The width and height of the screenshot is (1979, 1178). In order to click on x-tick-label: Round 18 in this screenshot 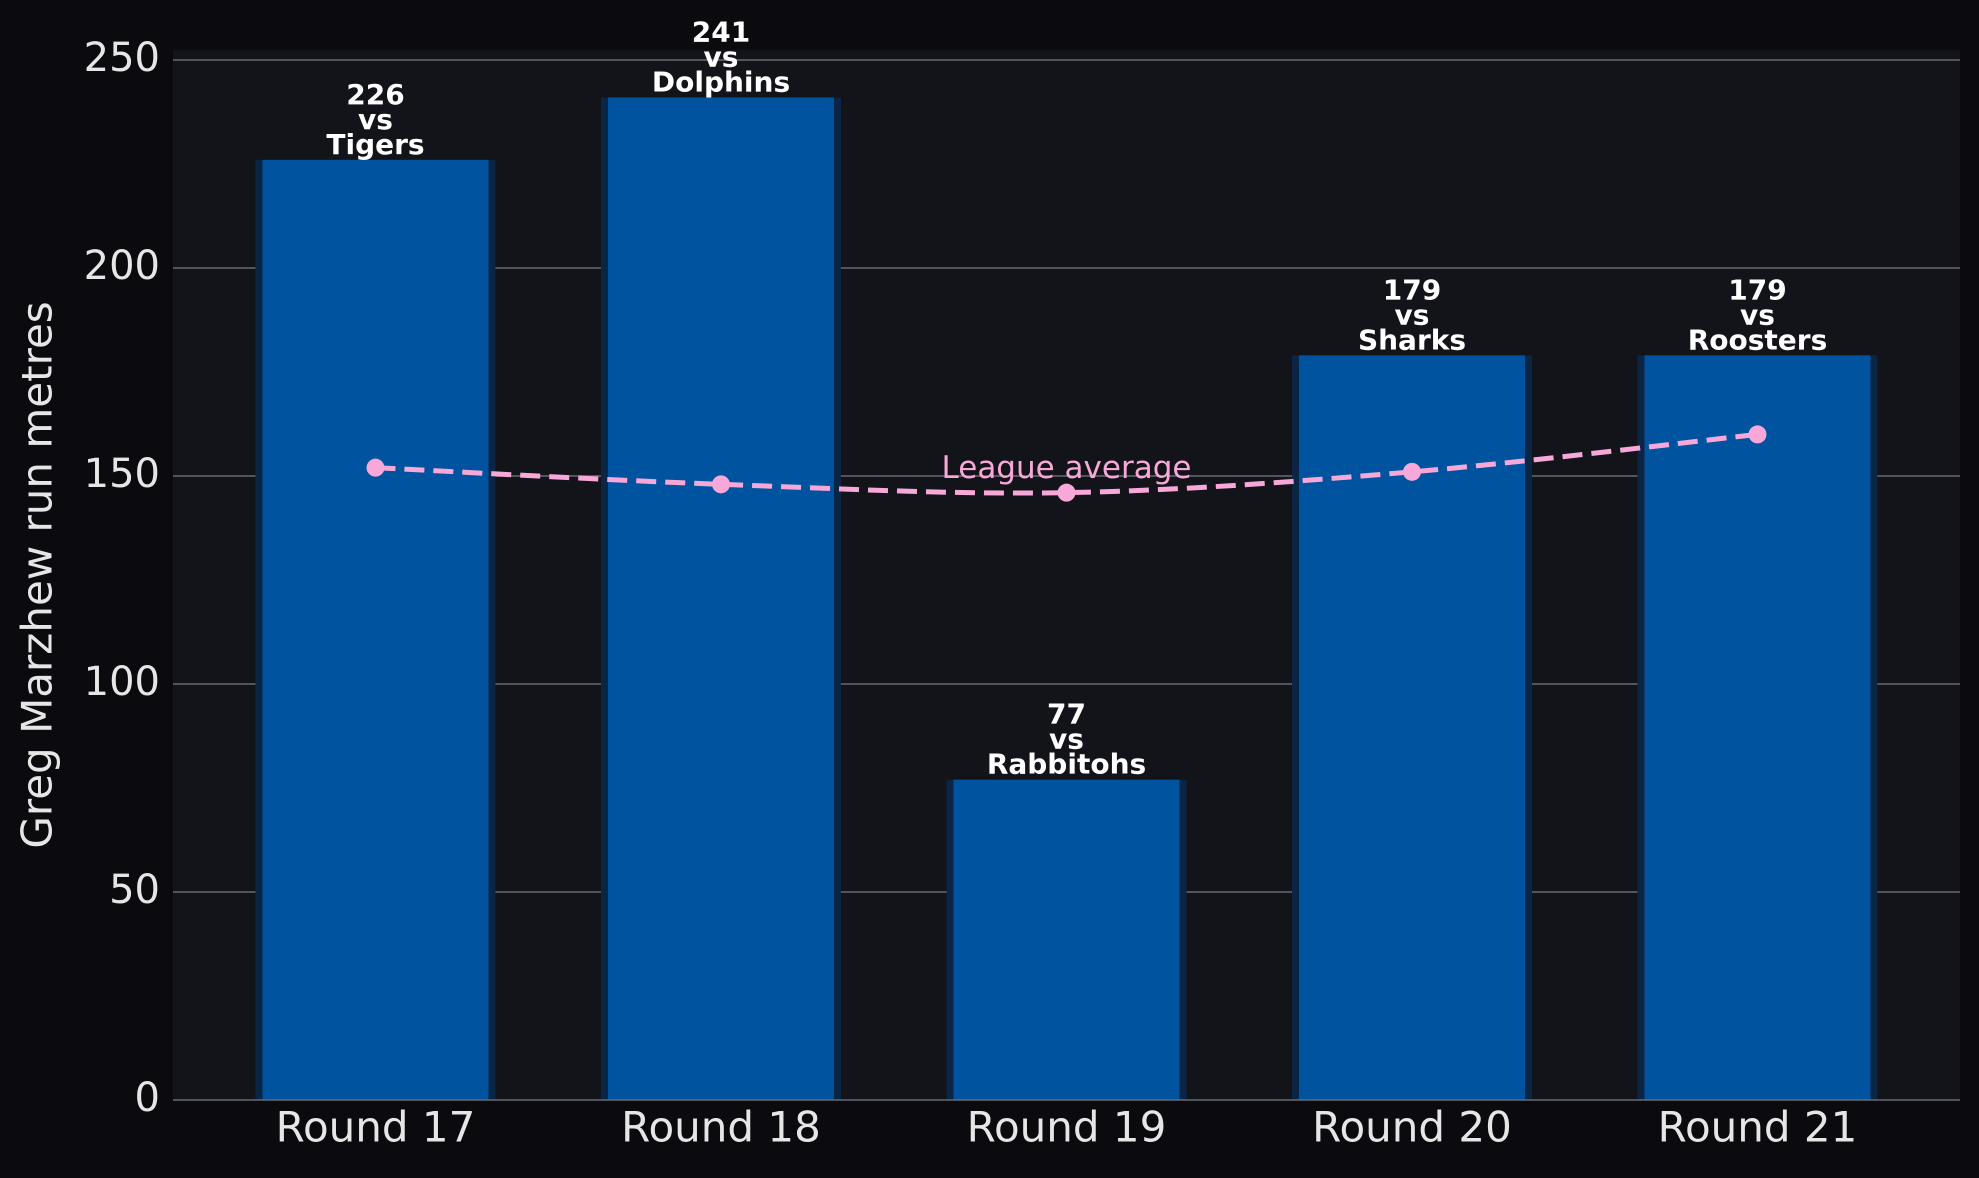, I will do `click(721, 1127)`.